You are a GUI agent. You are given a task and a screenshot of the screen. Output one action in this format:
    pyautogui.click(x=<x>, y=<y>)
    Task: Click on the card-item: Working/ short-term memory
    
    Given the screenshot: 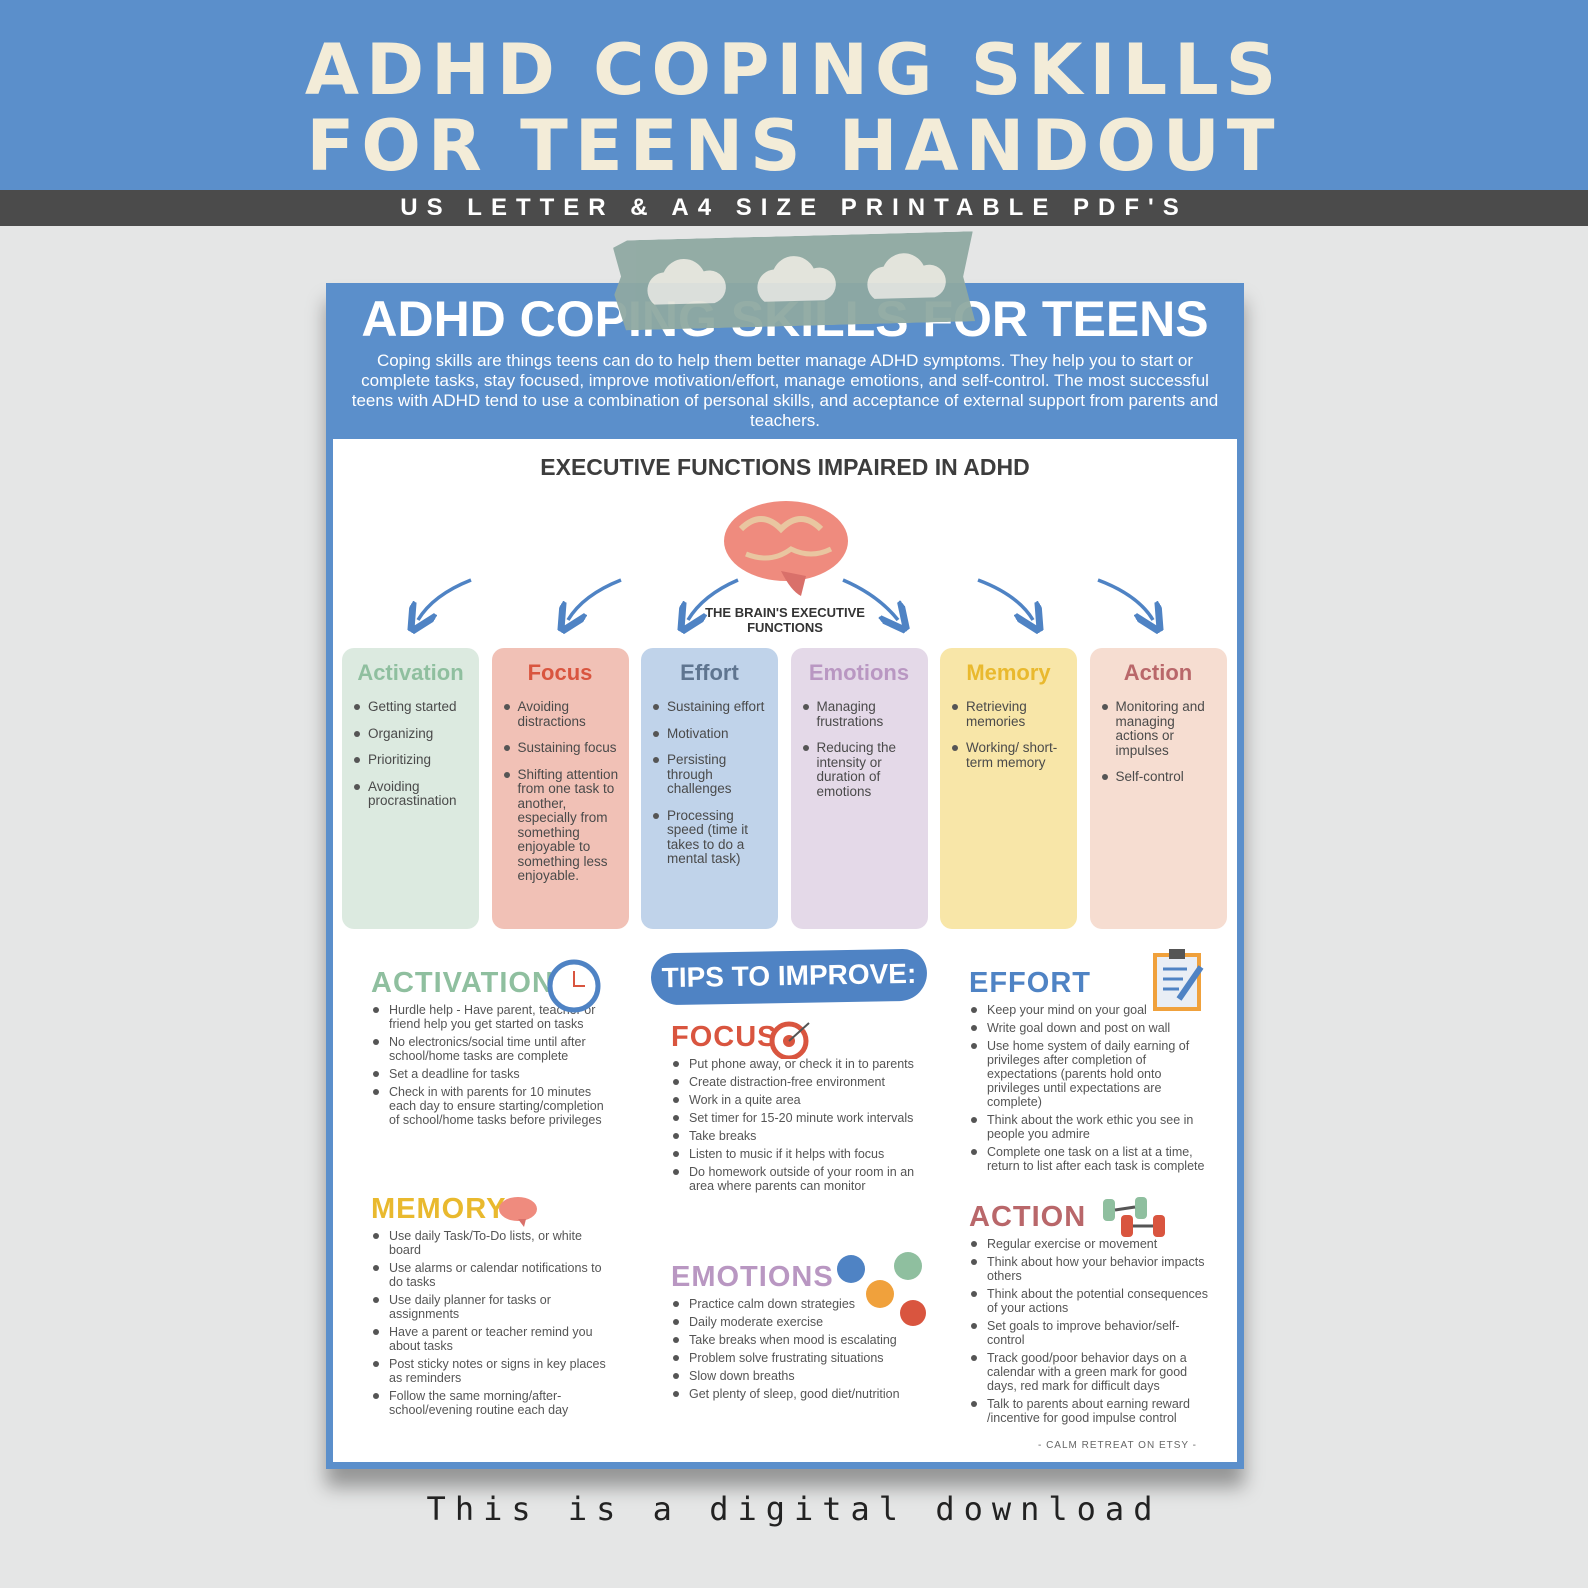 What is the action you would take?
    pyautogui.click(x=1008, y=755)
    